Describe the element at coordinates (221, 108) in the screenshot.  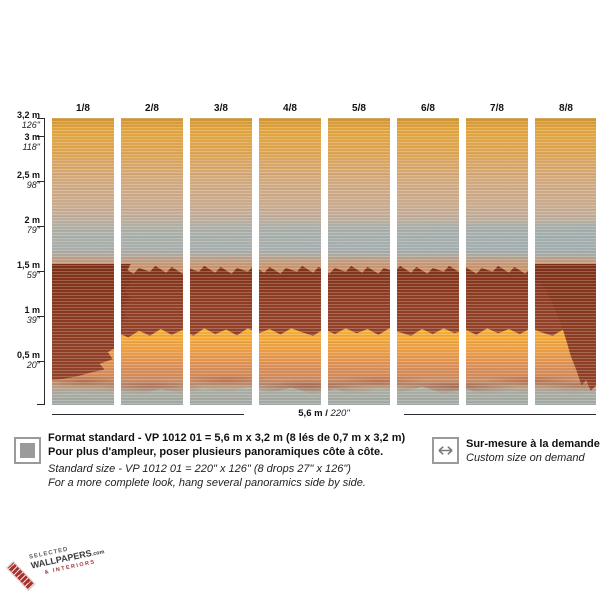
I see `panel-label-3: 3/8` at that location.